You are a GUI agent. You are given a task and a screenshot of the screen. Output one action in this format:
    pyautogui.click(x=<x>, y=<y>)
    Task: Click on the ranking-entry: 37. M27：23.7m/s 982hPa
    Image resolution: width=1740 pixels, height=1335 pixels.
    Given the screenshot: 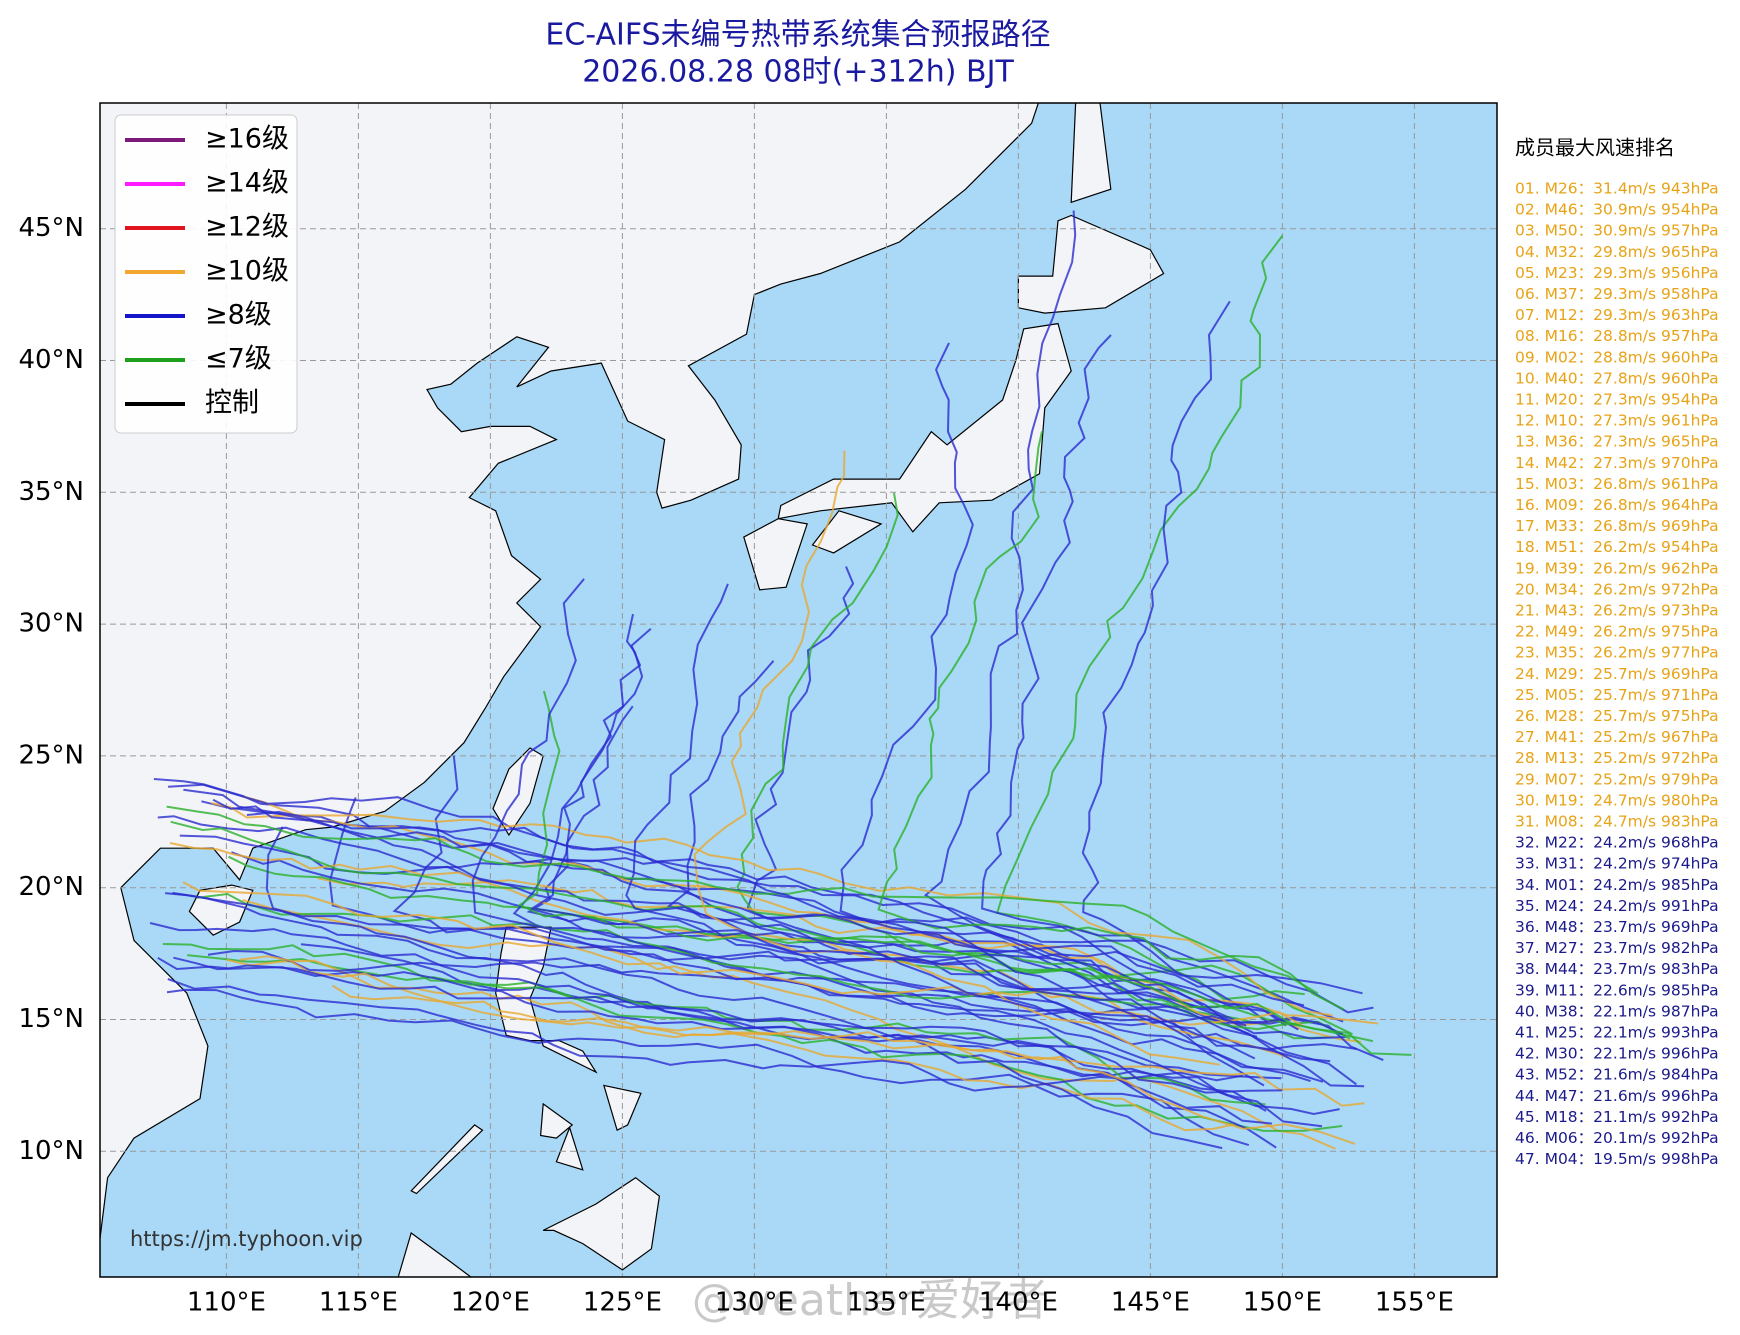 What is the action you would take?
    pyautogui.click(x=1617, y=948)
    